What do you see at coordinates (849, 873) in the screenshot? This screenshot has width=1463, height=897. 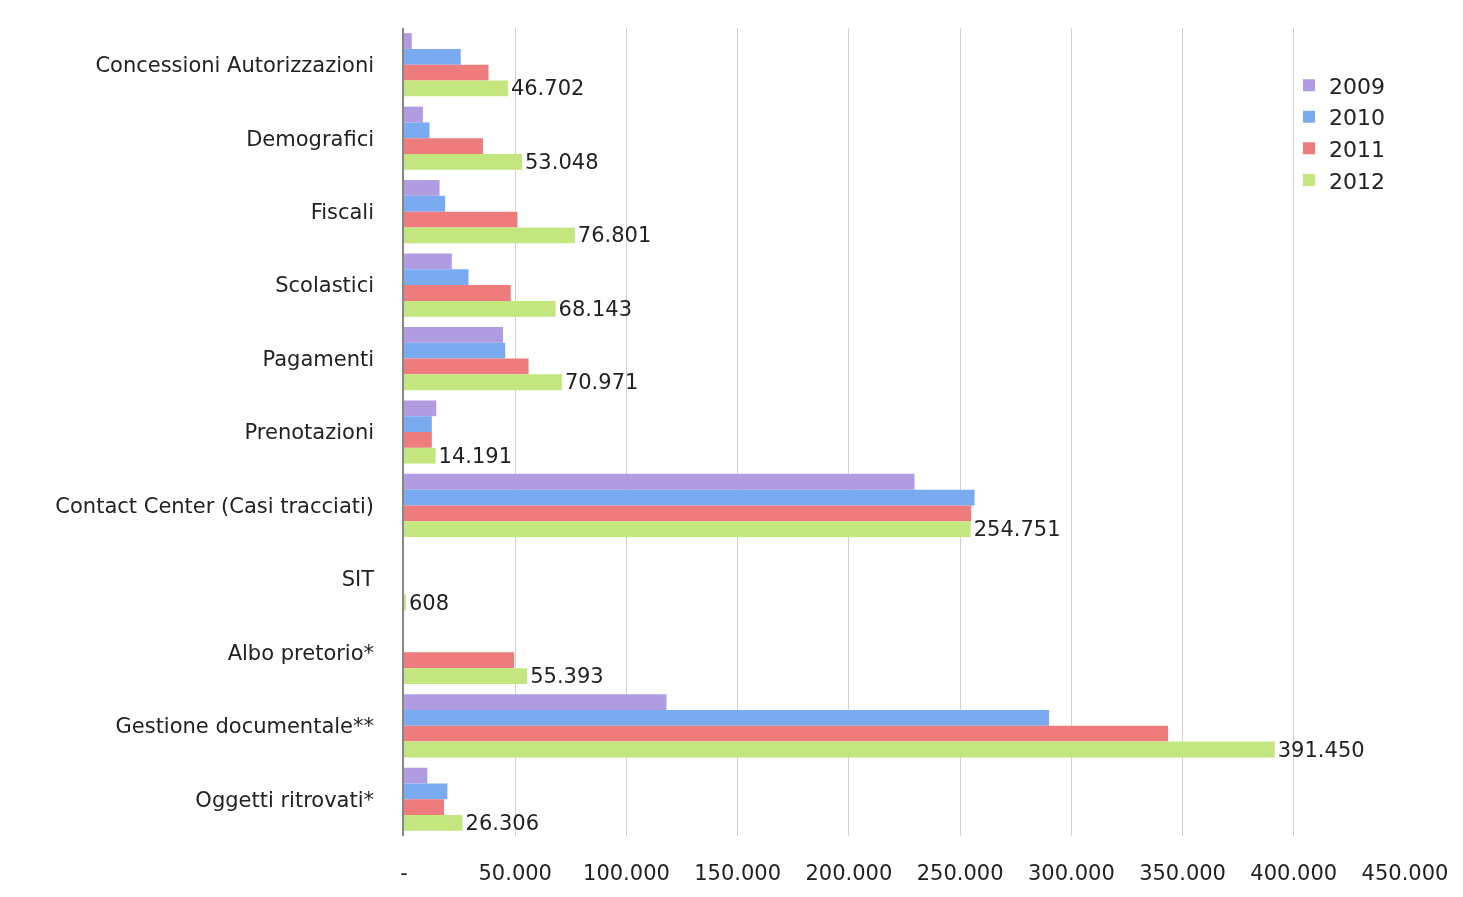 I see `x-tick-label: 200.000` at bounding box center [849, 873].